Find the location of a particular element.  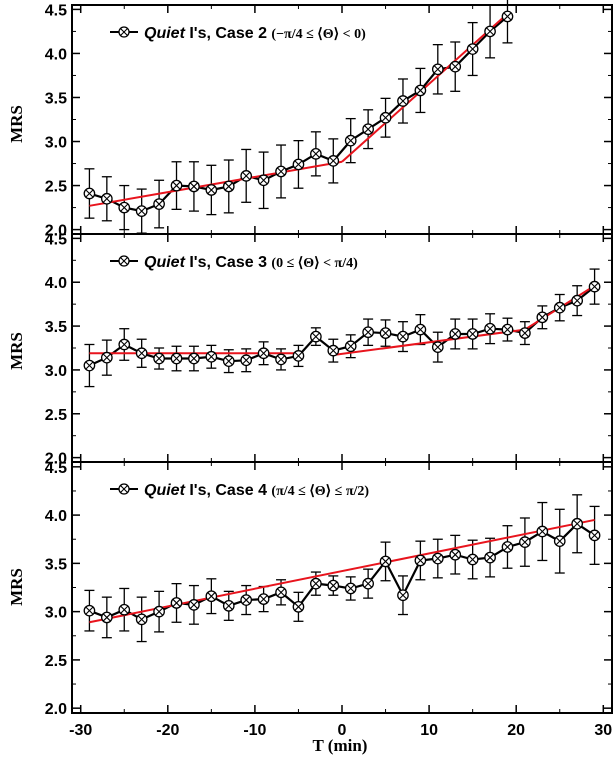

legend-label-case: I's, Case 3 is located at coordinates (228, 262).